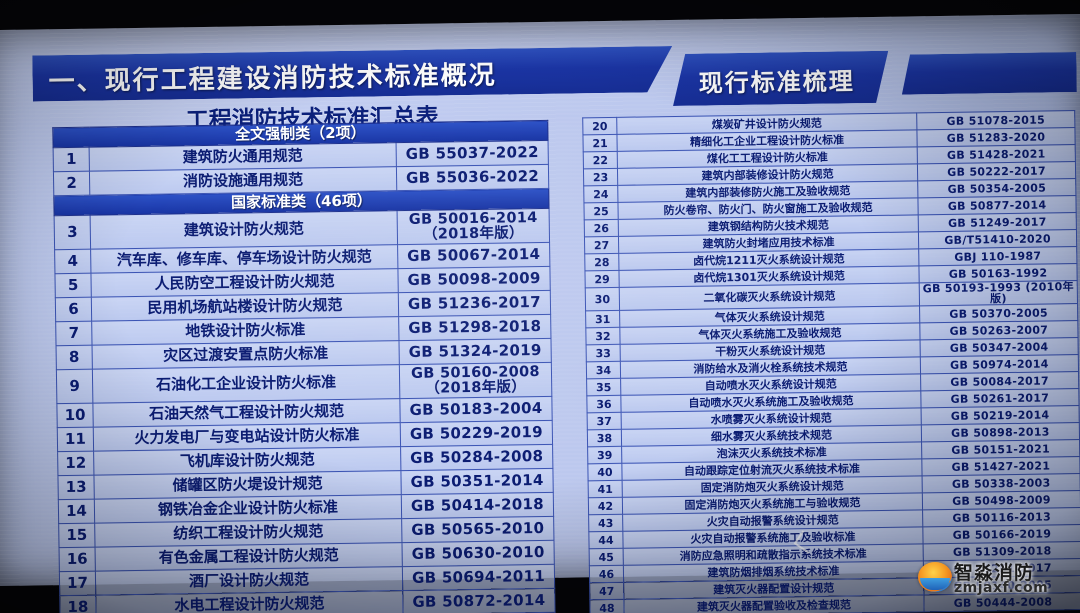  I want to click on header-main-title-text: 一、现行工程建设消防技术标准概况, so click(272, 79).